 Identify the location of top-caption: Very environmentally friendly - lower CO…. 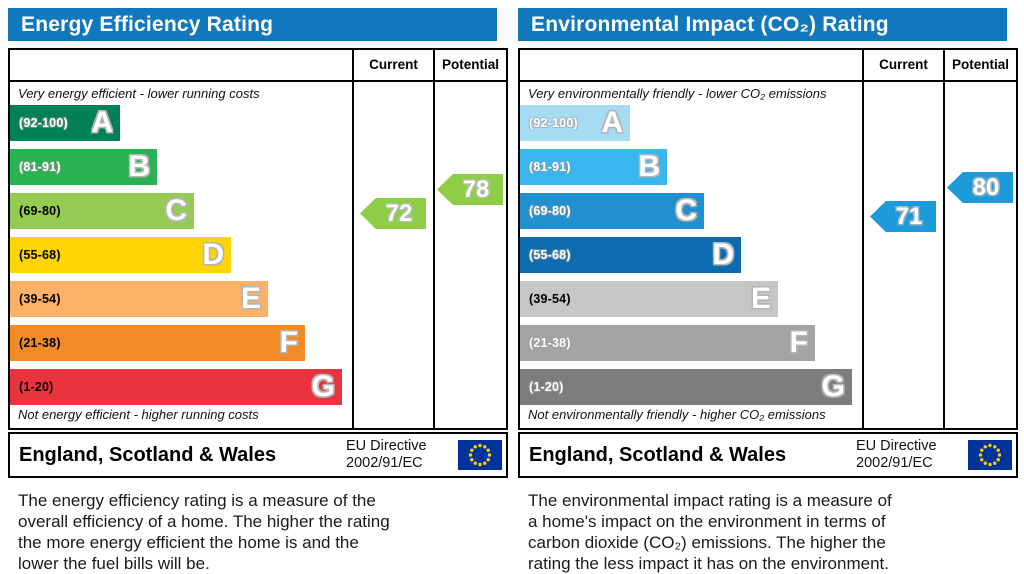
(677, 93).